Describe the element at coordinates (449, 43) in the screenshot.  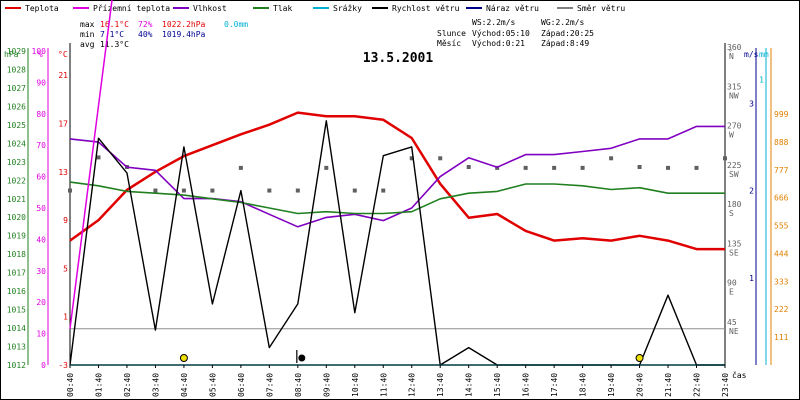
I see `info-5: Měsíc` at that location.